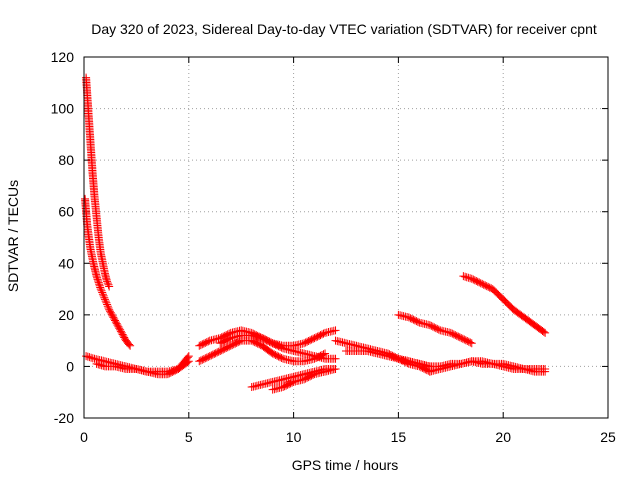  I want to click on series-arc14, so click(435, 329).